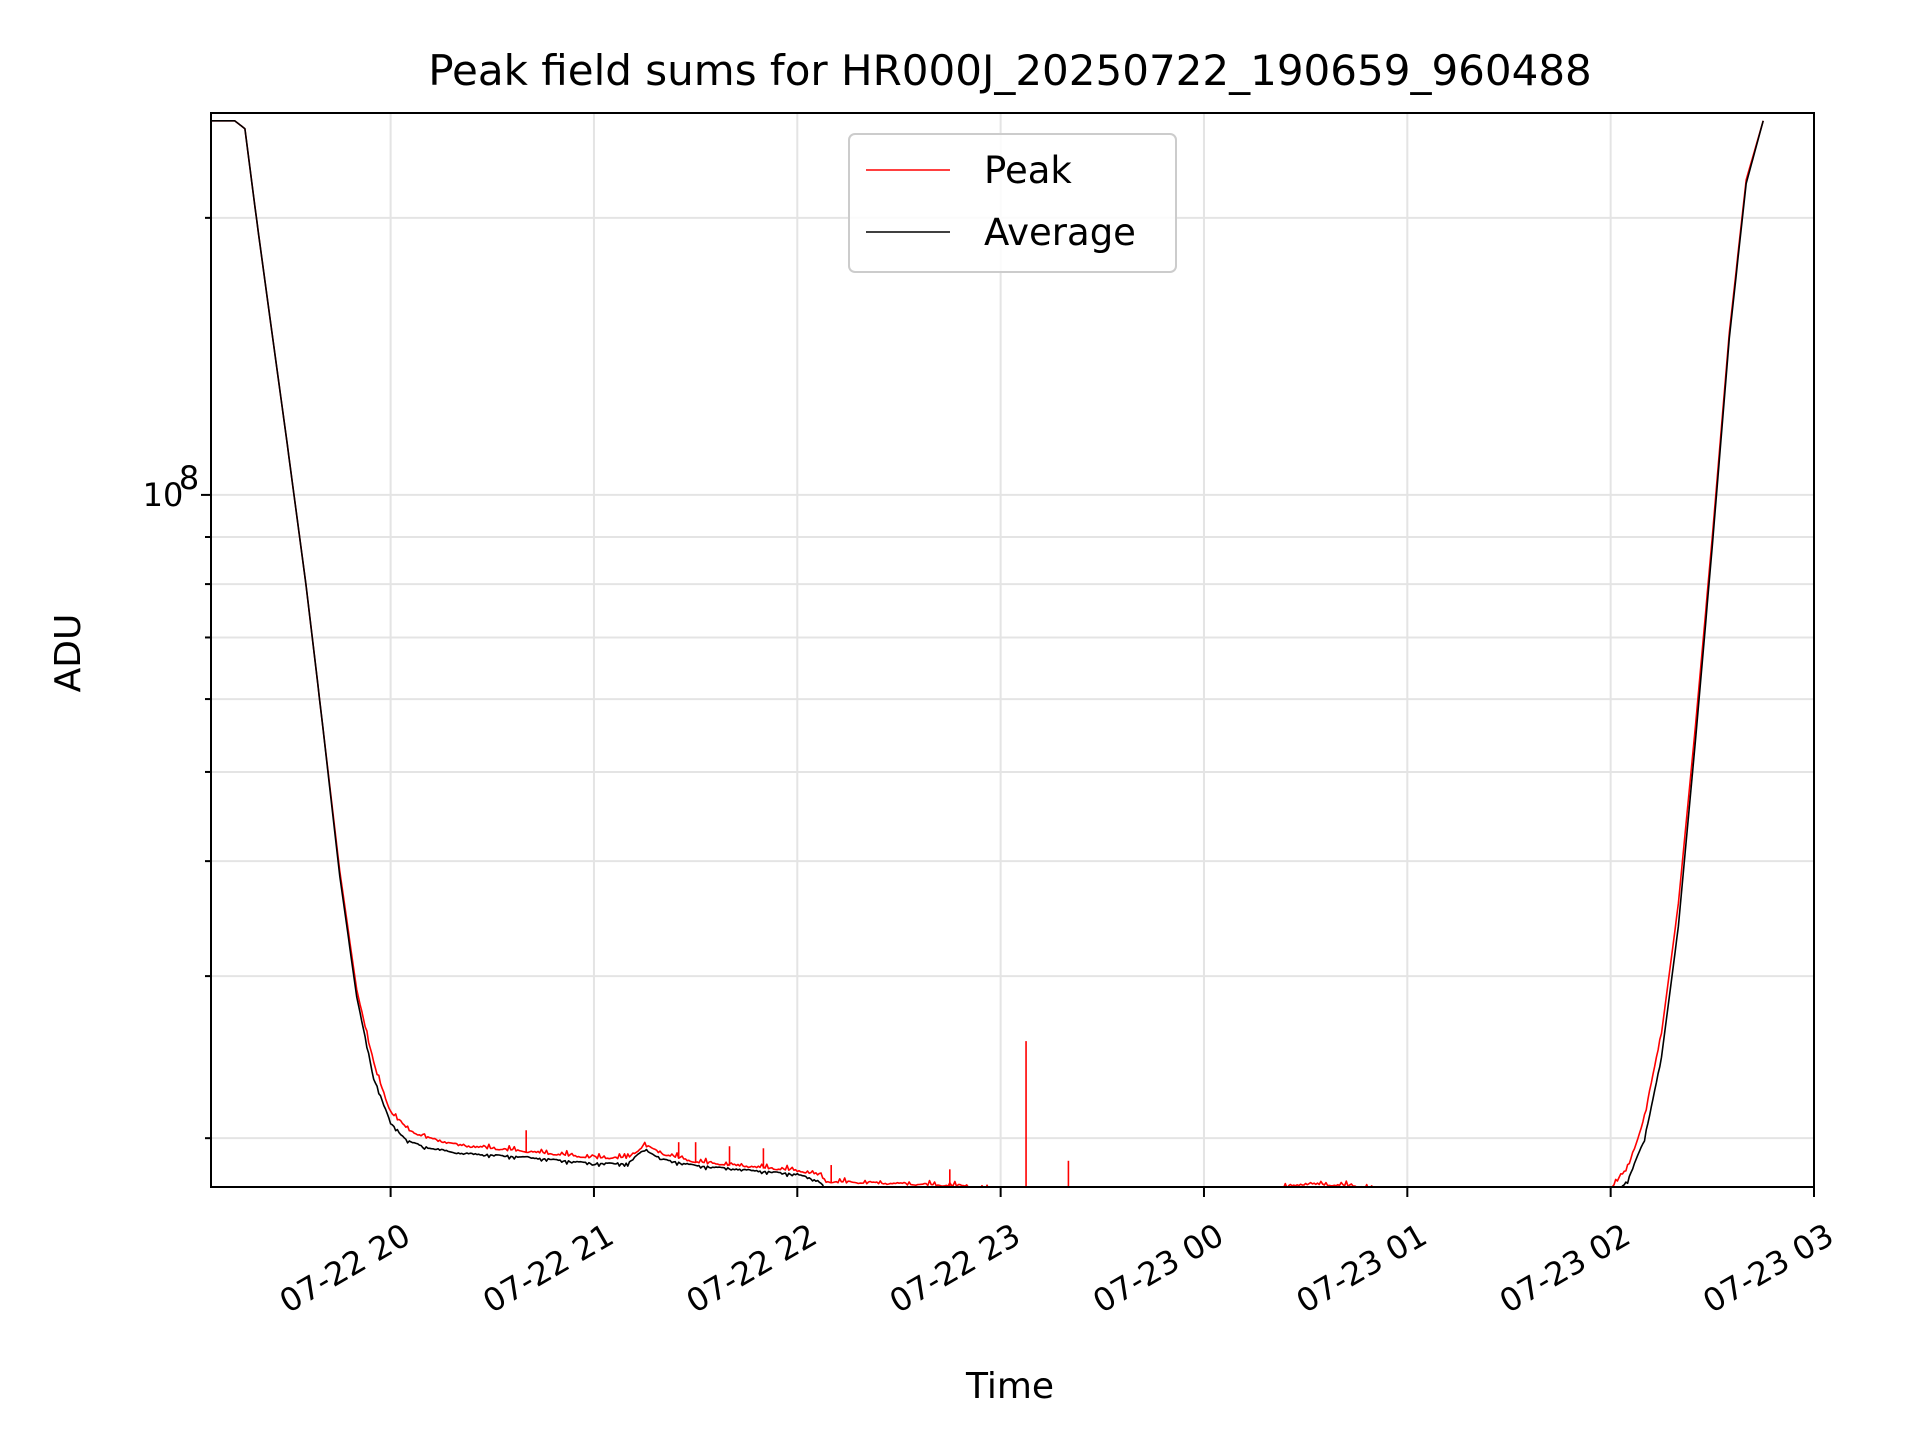 The width and height of the screenshot is (1920, 1440). What do you see at coordinates (1060, 232) in the screenshot?
I see `legend-label-average: Average` at bounding box center [1060, 232].